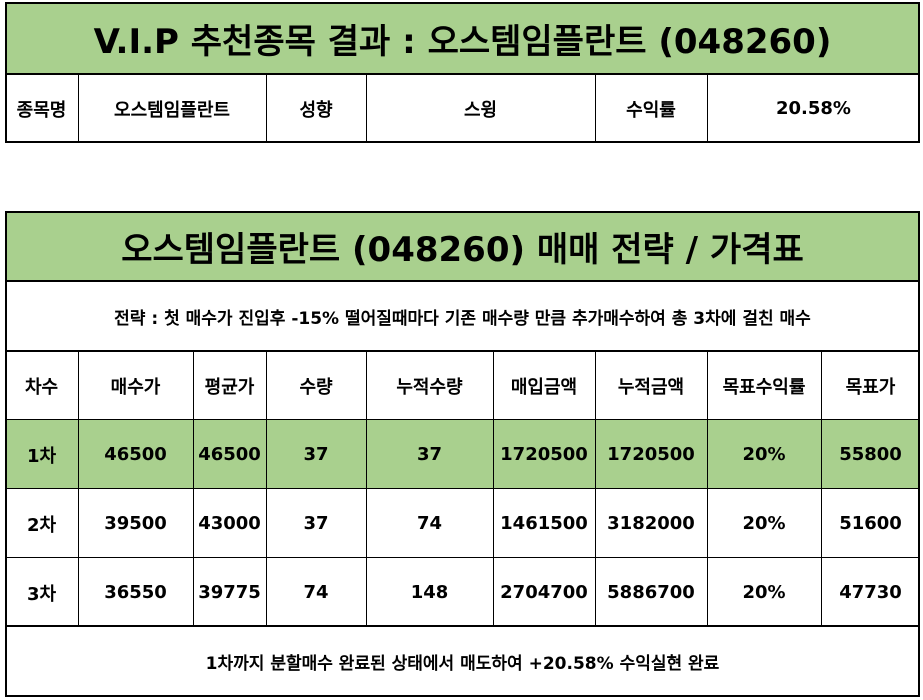  Describe the element at coordinates (544, 592) in the screenshot. I see `cell-buy-amount: 2704700` at that location.